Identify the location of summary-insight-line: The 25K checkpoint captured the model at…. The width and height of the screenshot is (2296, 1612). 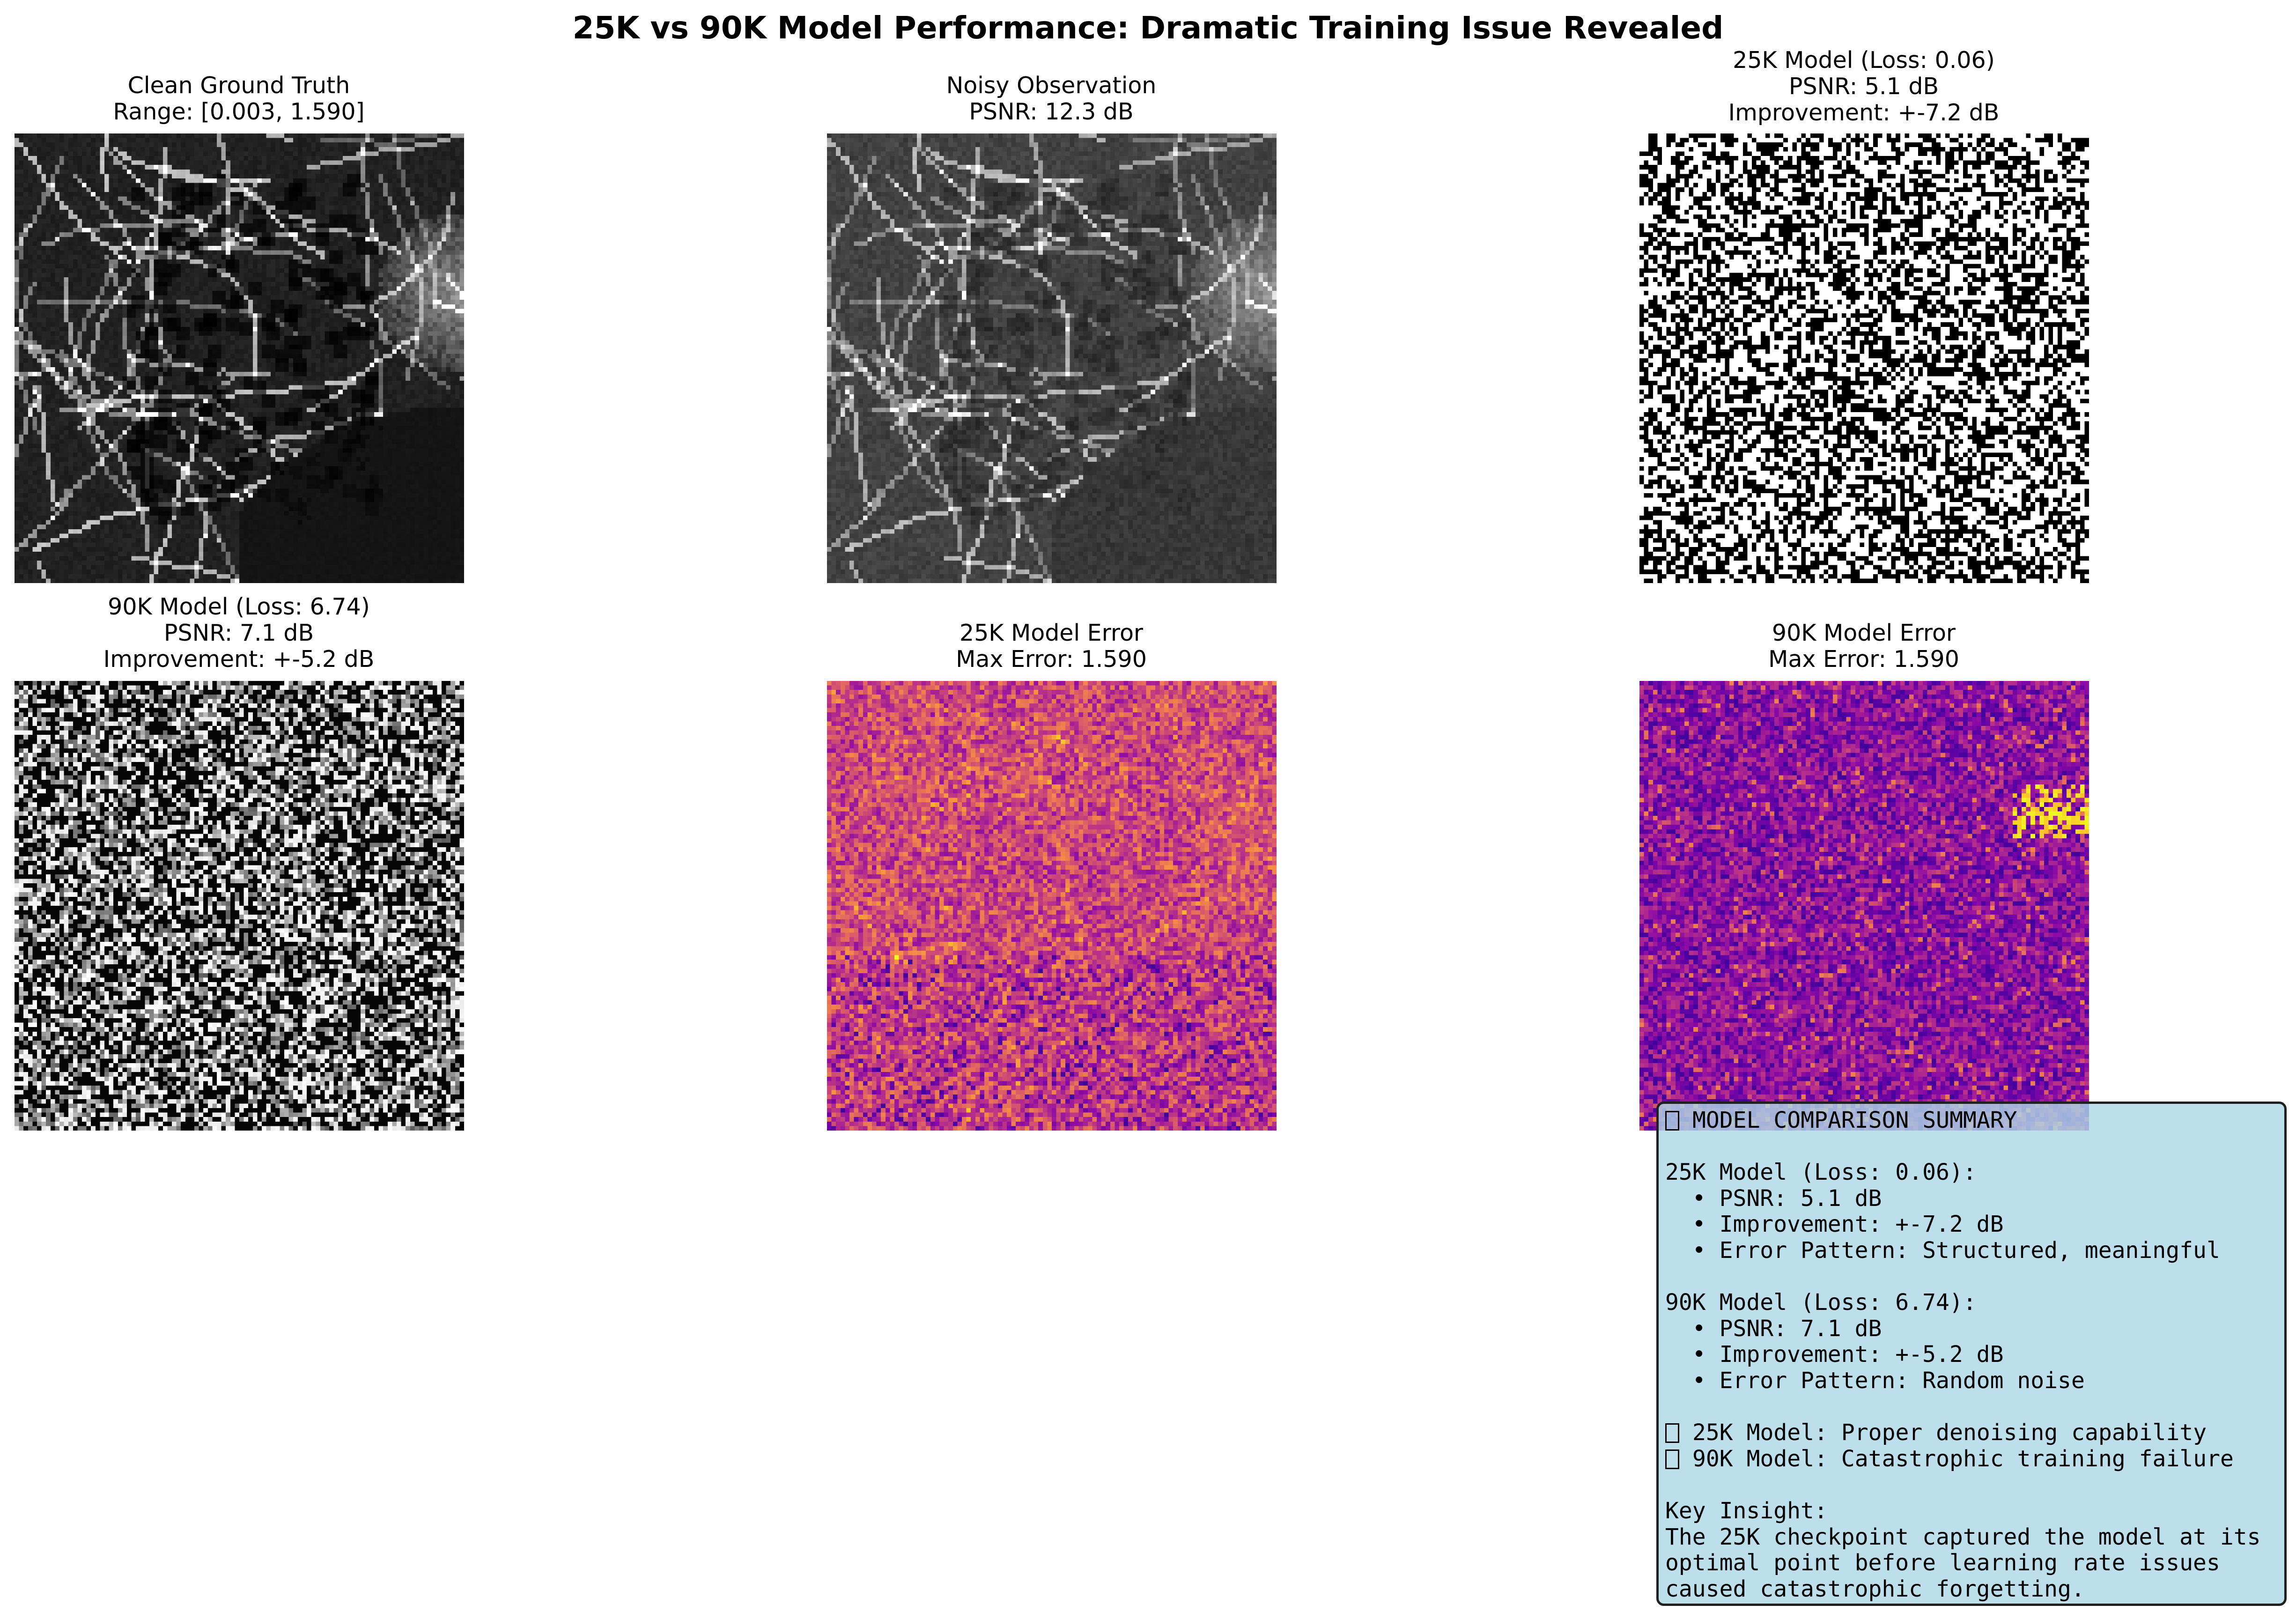
(1963, 1536).